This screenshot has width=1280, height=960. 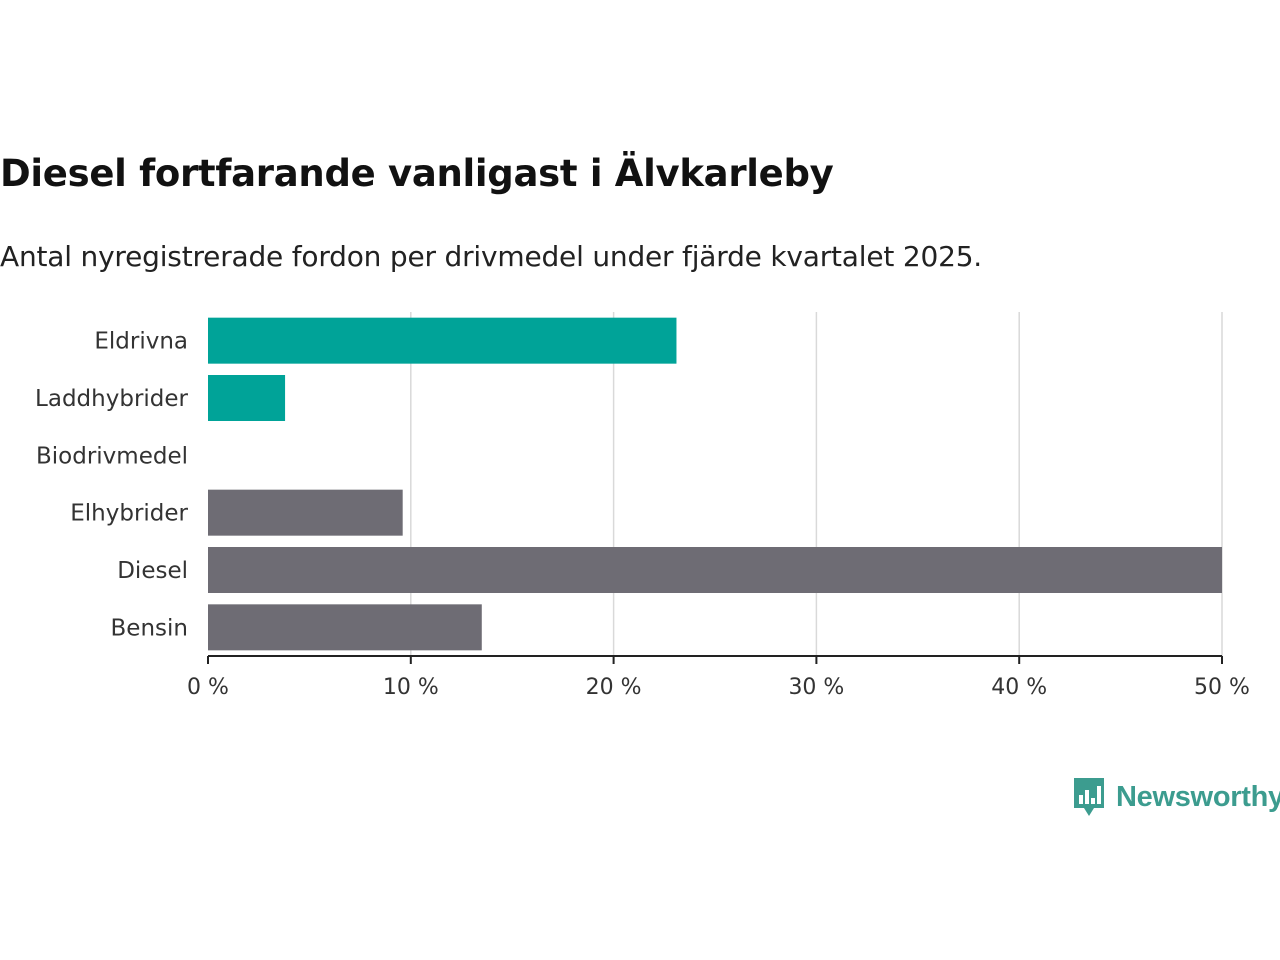 What do you see at coordinates (345, 627) in the screenshot?
I see `bar-bensin` at bounding box center [345, 627].